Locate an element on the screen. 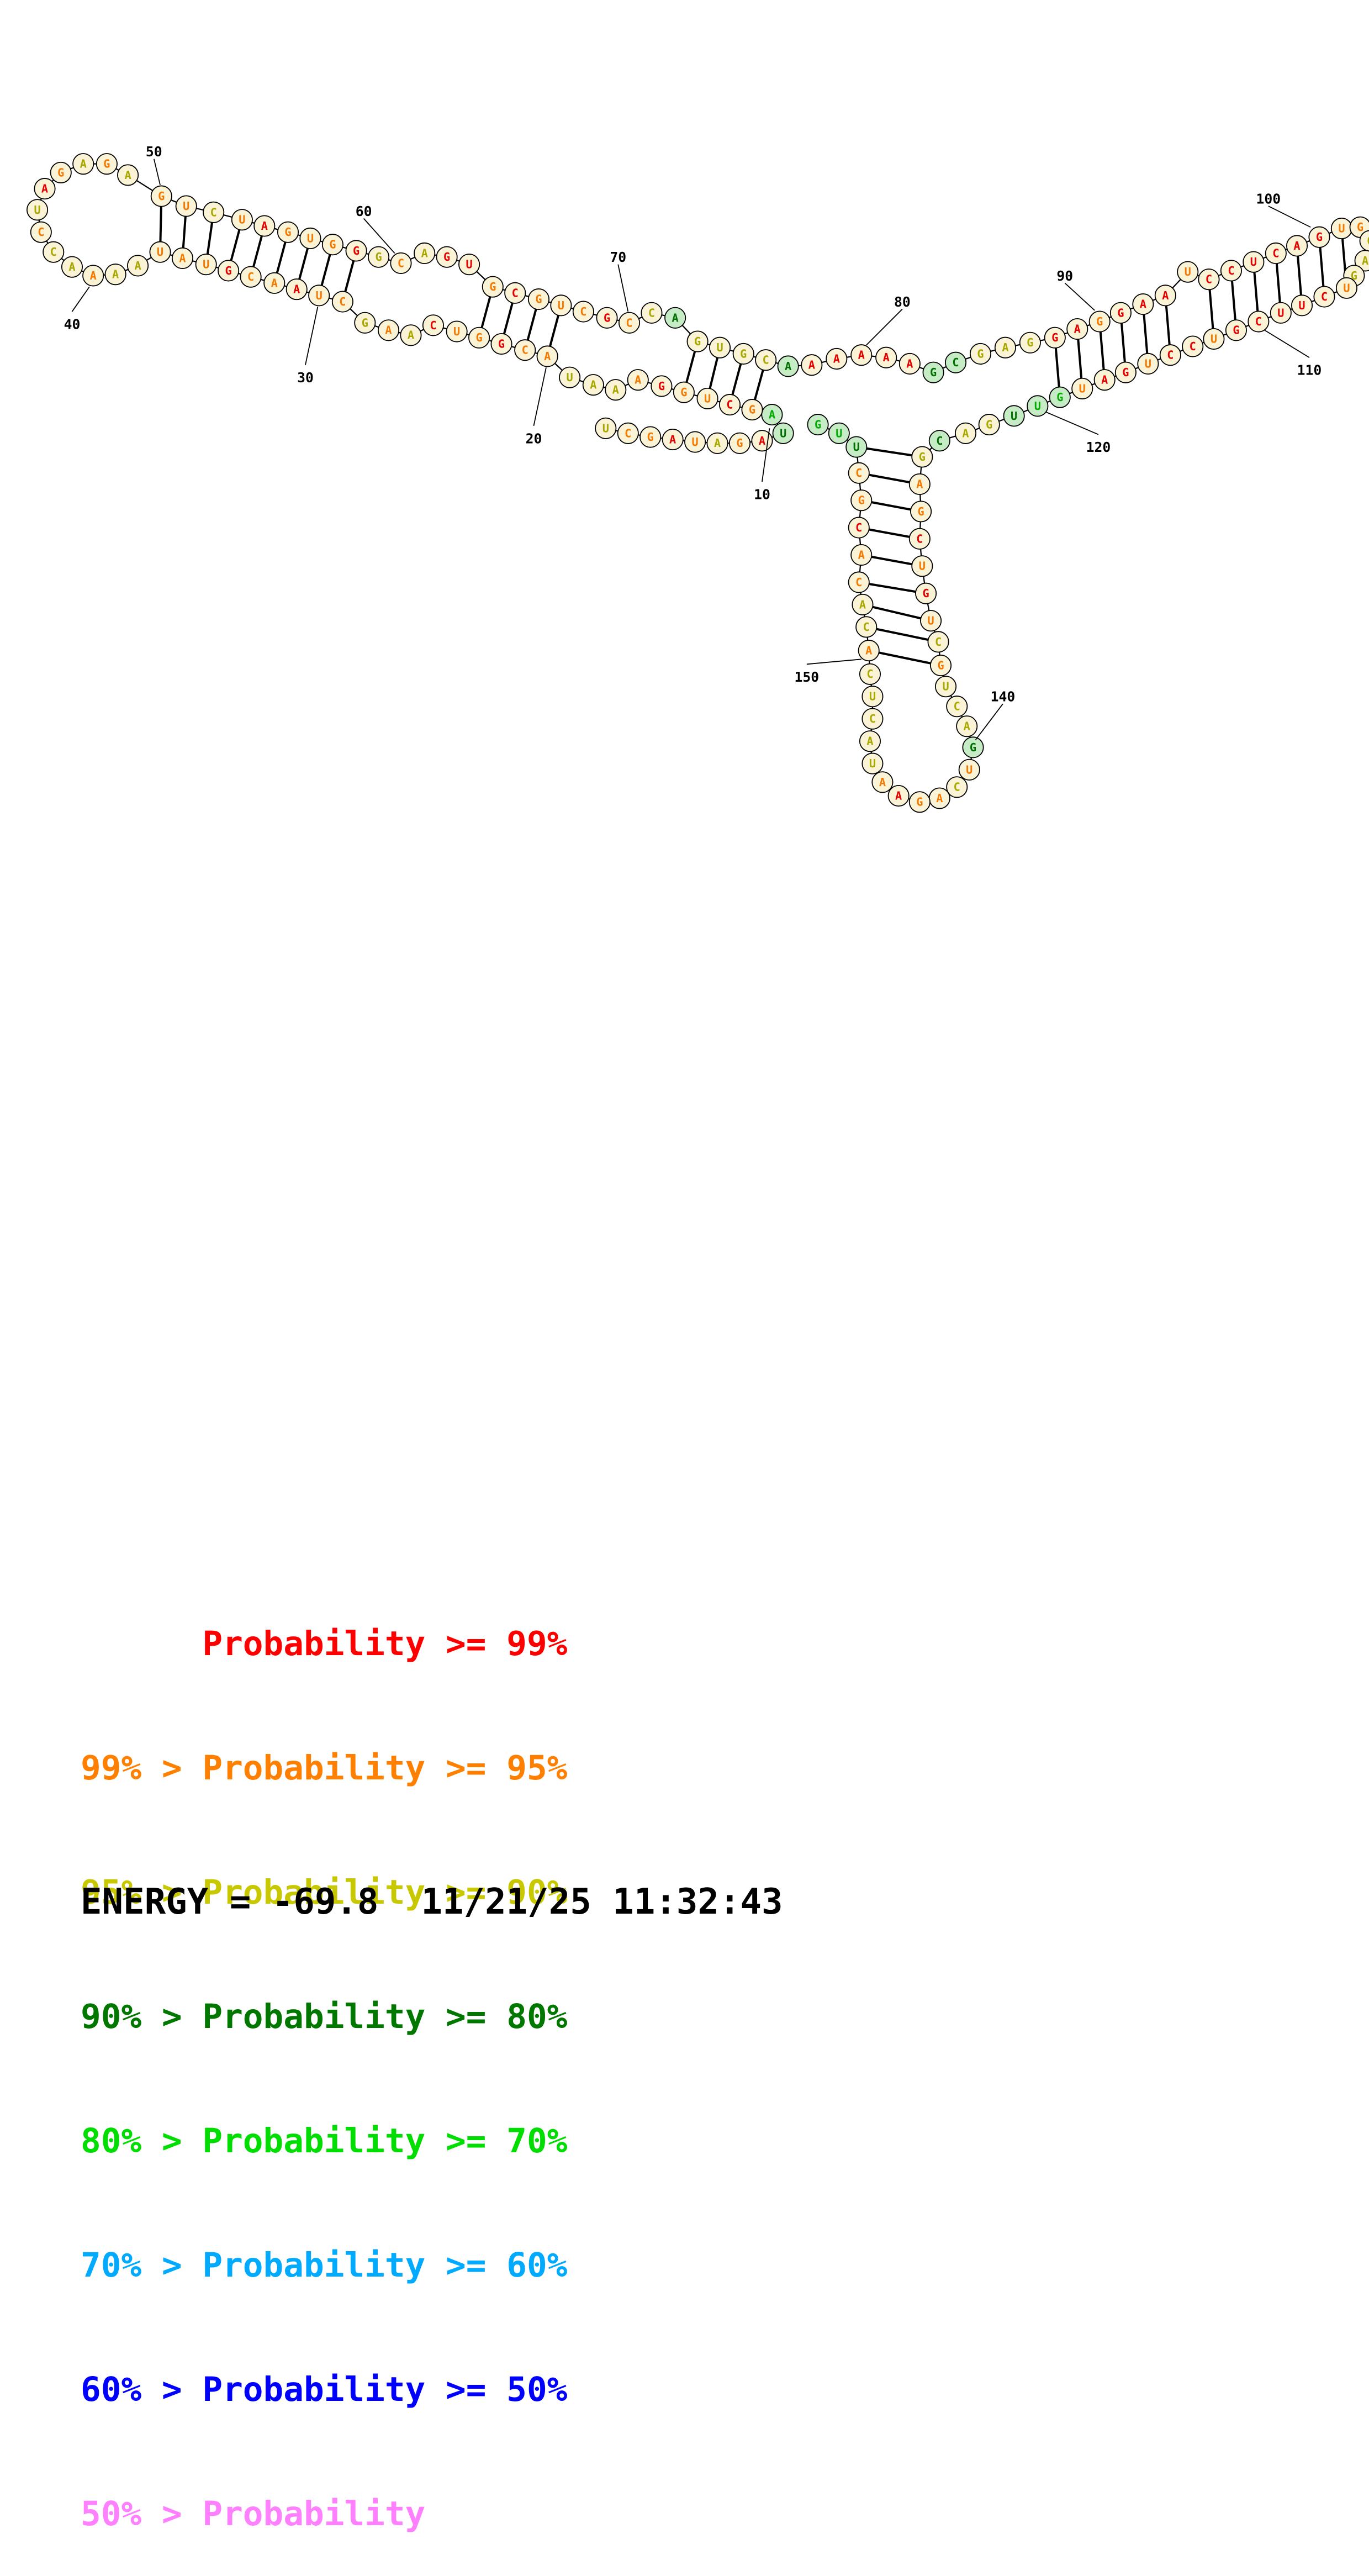  position-label: 20 is located at coordinates (534, 438).